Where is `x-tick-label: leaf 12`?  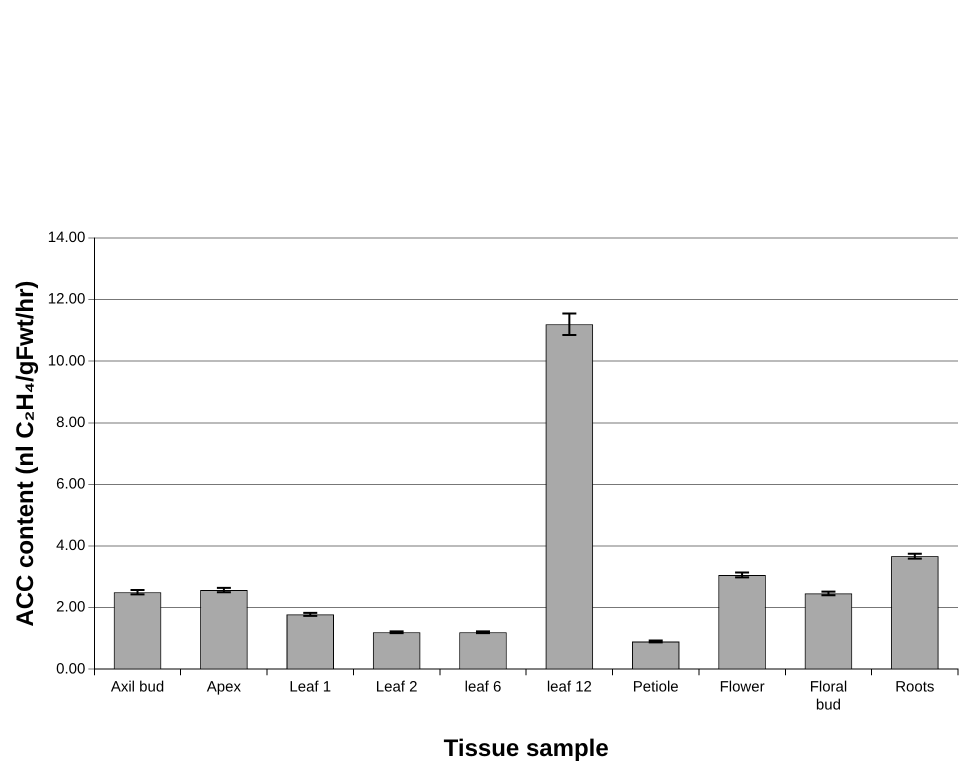
x-tick-label: leaf 12 is located at coordinates (569, 687).